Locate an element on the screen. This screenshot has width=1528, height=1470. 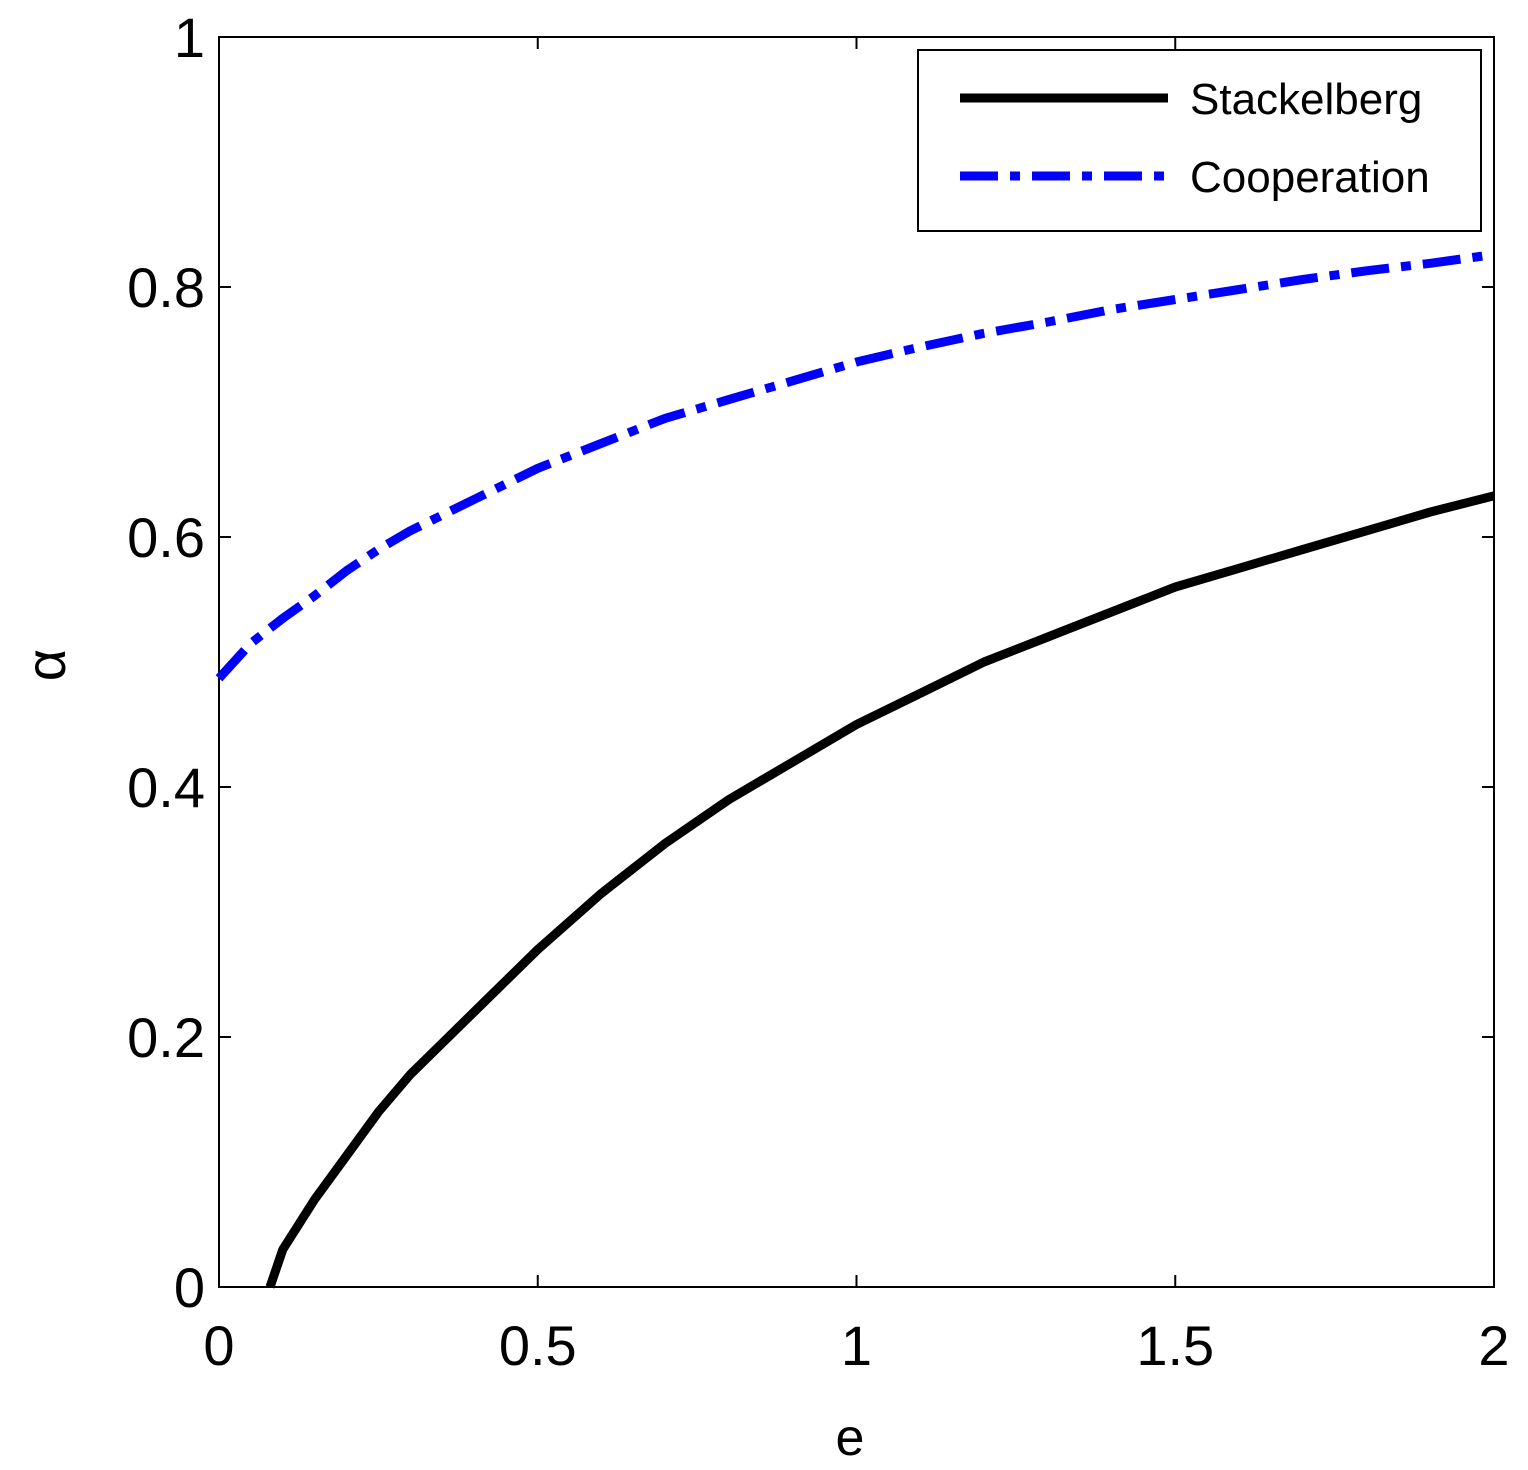
x-axis-label: e is located at coordinates (850, 1438).